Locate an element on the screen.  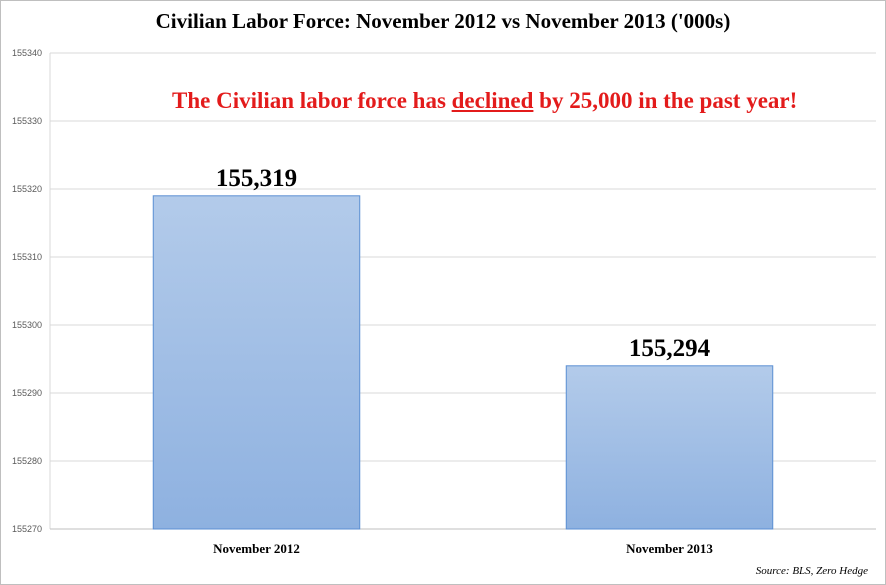
annotation-text-before: The Civilian labor force has is located at coordinates (312, 100).